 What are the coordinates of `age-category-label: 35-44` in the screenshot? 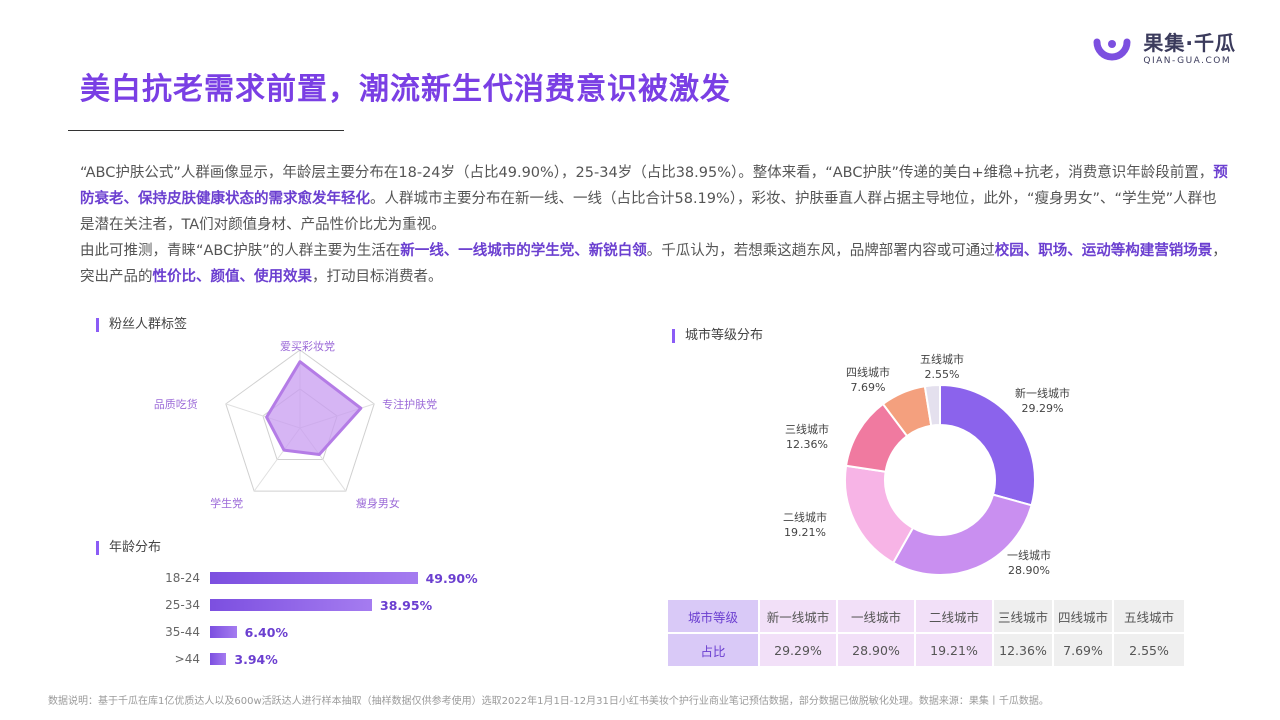 It's located at (182, 632).